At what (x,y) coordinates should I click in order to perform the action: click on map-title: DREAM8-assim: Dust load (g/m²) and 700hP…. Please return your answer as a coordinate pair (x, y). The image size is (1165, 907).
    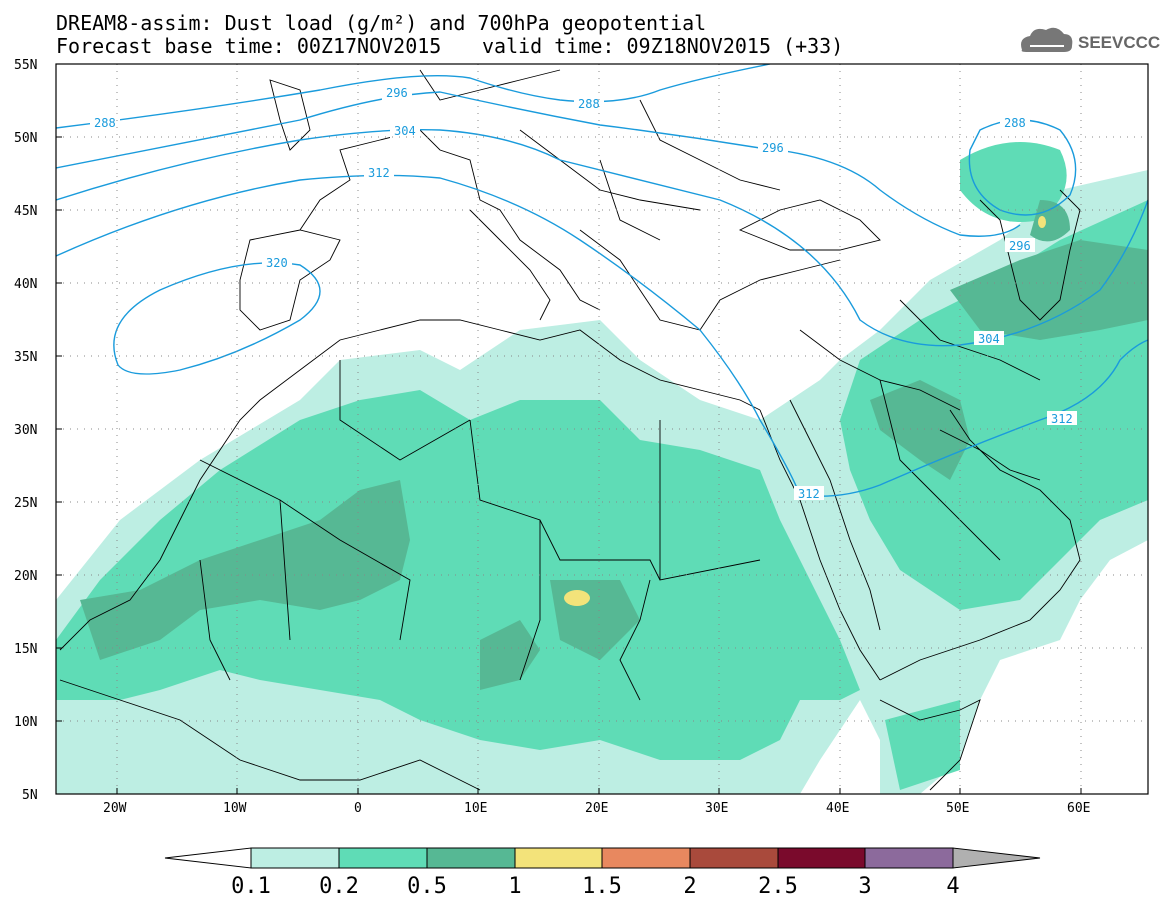
    Looking at the image, I should click on (381, 23).